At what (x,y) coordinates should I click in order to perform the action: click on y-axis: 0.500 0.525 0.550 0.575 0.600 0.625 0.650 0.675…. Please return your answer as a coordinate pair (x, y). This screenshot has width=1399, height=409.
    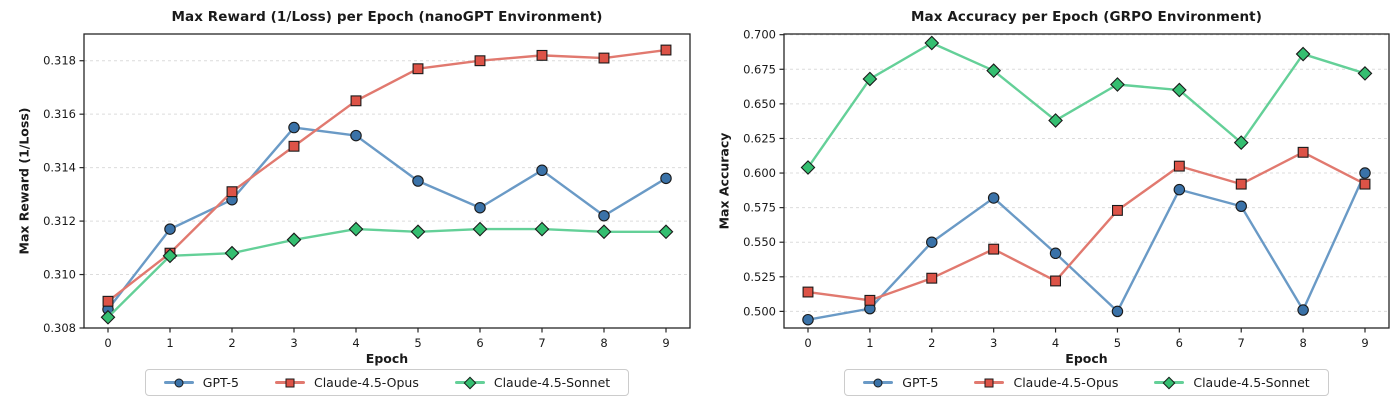
    Looking at the image, I should click on (763, 173).